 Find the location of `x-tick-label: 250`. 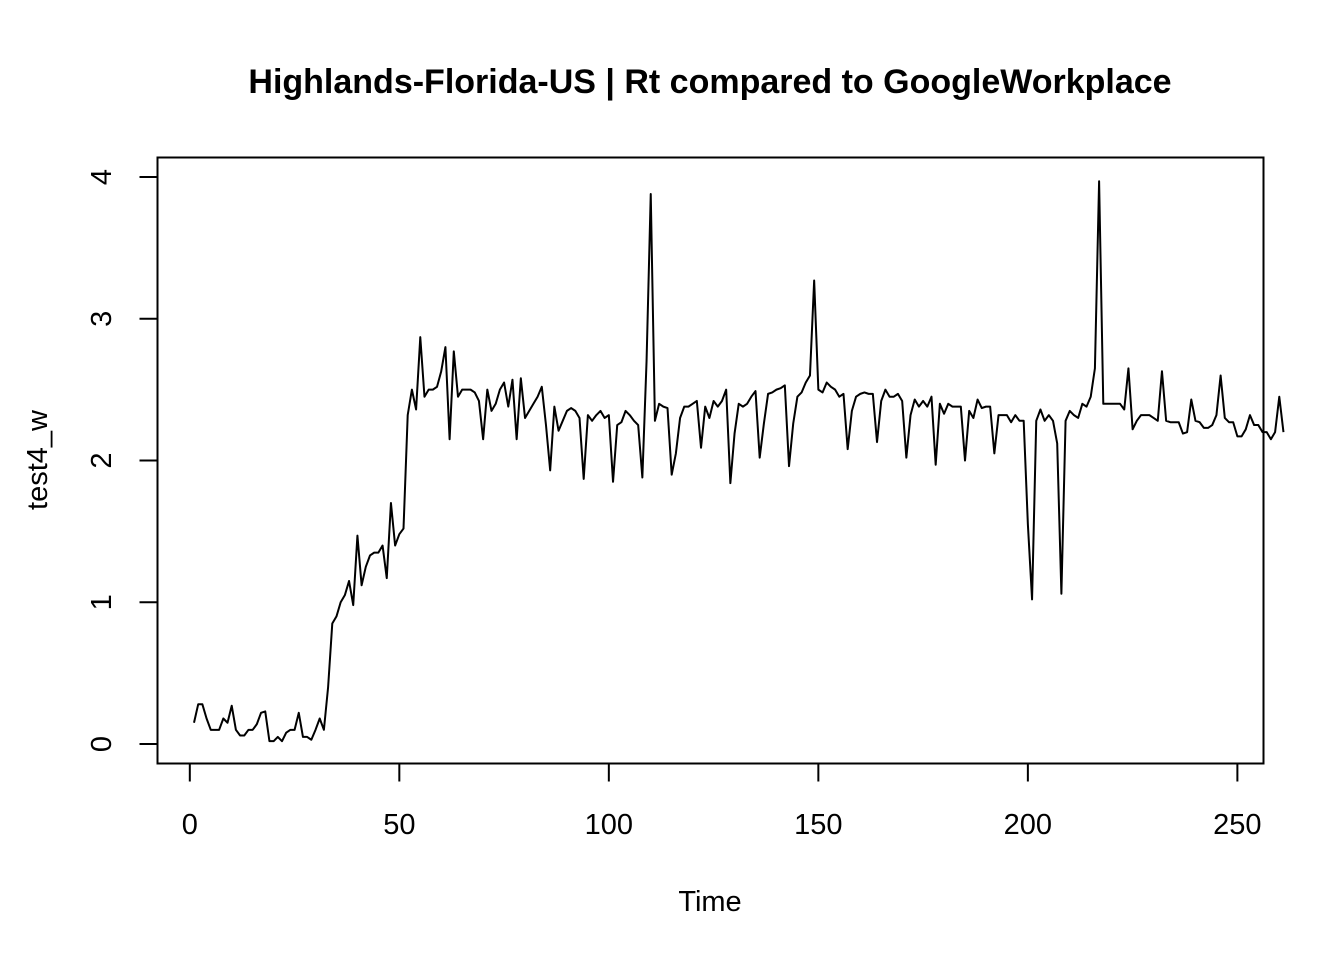

x-tick-label: 250 is located at coordinates (1237, 825).